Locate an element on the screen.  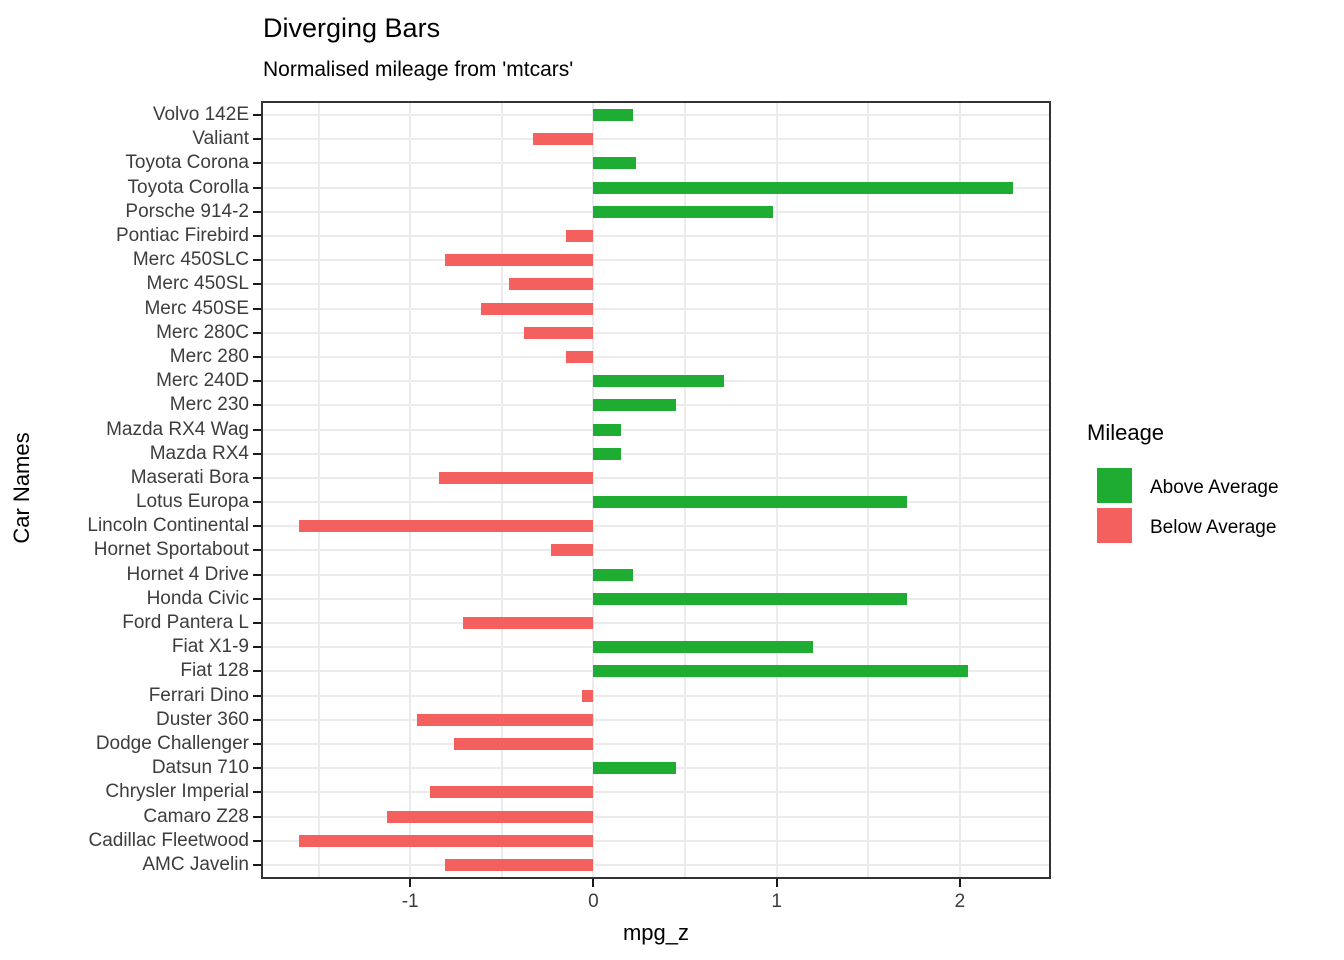
x-axis-title: mpg_z is located at coordinates (656, 932).